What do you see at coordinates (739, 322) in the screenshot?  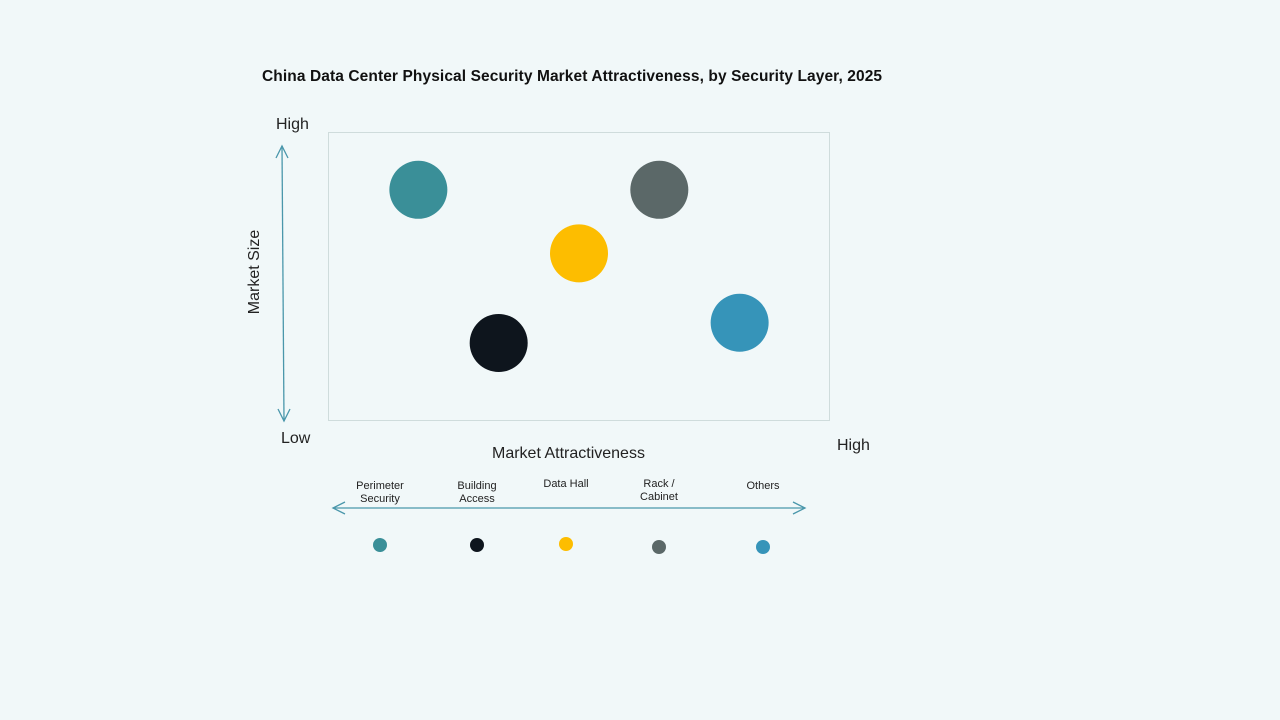 I see `bubble-others` at bounding box center [739, 322].